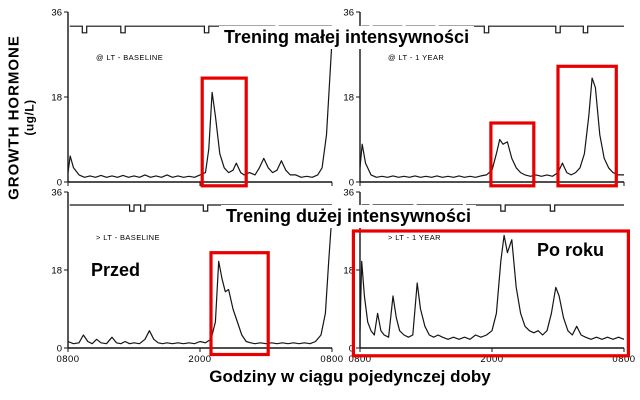  What do you see at coordinates (416, 57) in the screenshot?
I see `panel-label: @ LT - 1 YEAR` at bounding box center [416, 57].